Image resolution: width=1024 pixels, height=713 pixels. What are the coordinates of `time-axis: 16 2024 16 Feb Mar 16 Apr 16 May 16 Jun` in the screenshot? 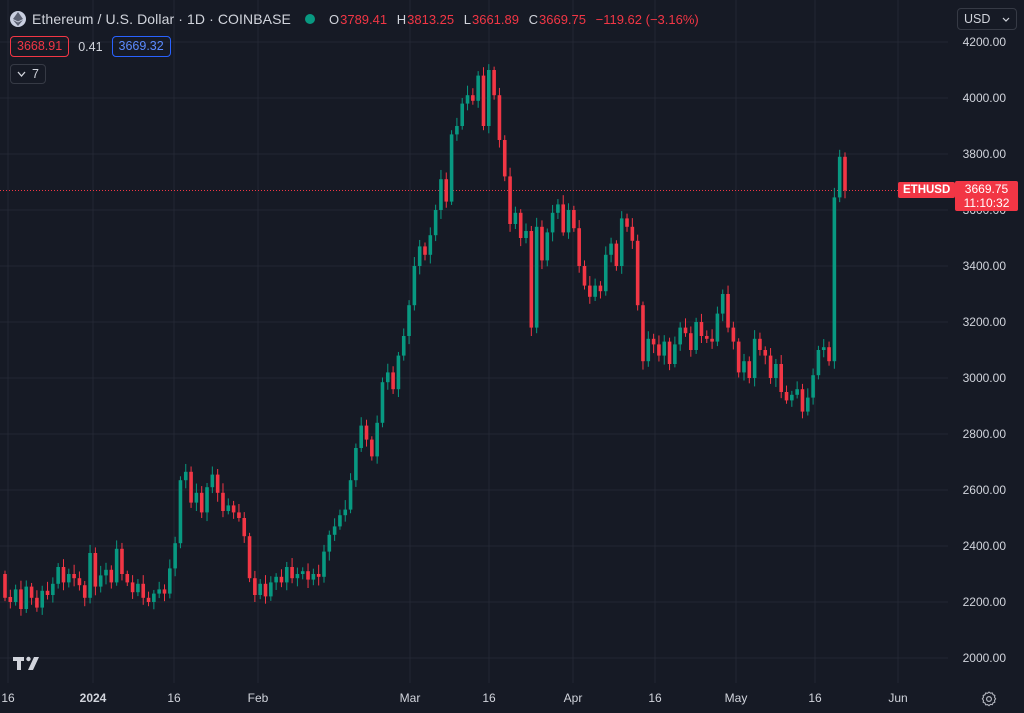 It's located at (454, 698).